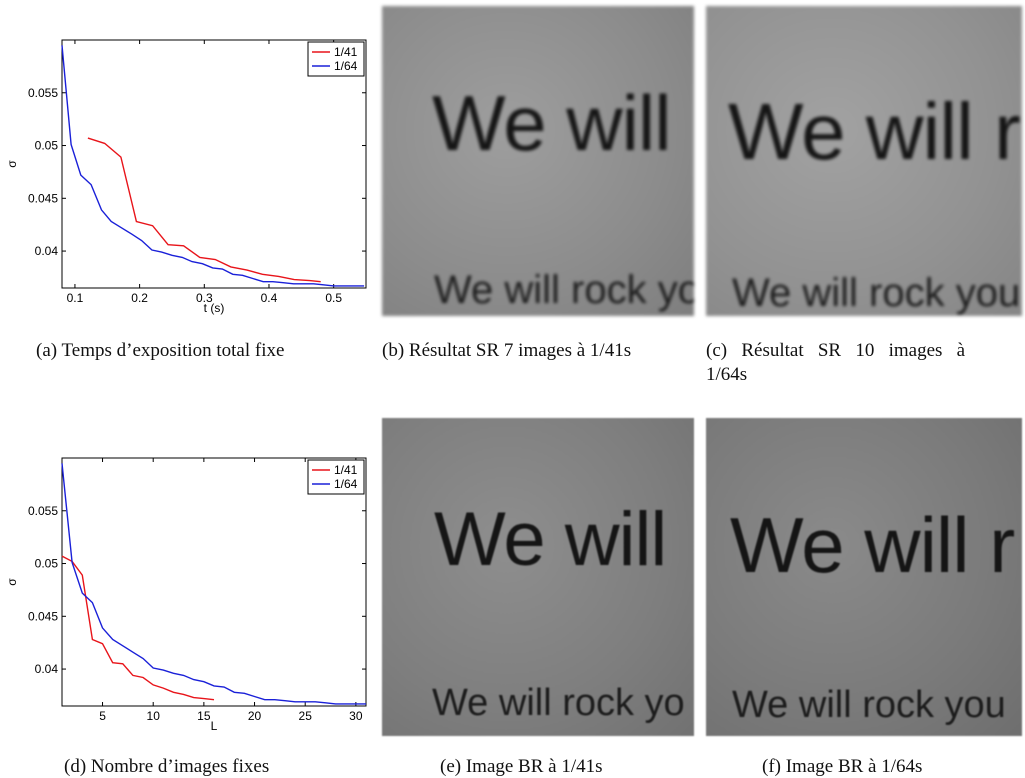 Image resolution: width=1025 pixels, height=778 pixels. Describe the element at coordinates (204, 298) in the screenshot. I see `chart-a-xtick-label: 0.3` at that location.